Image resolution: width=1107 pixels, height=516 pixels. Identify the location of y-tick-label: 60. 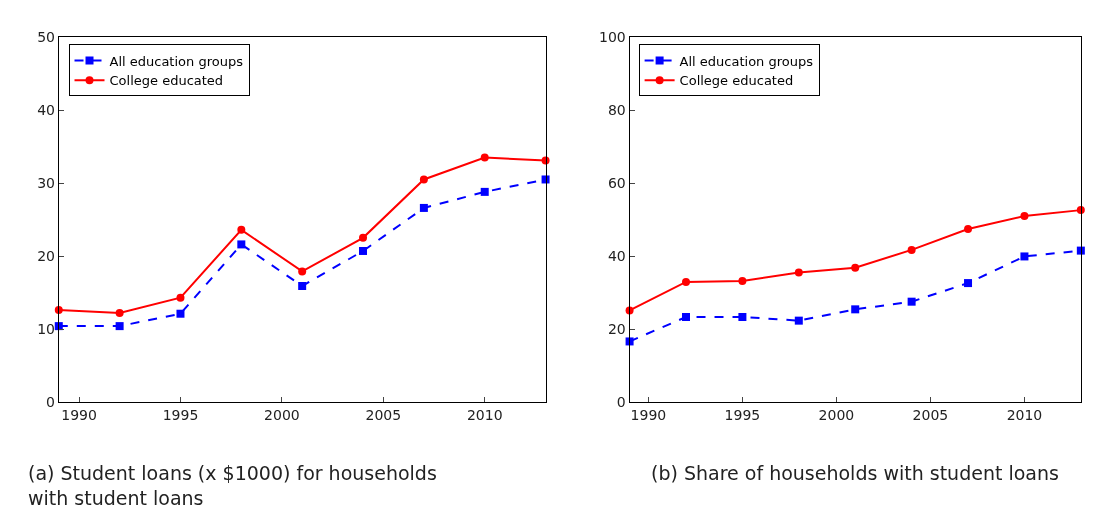
(616, 183).